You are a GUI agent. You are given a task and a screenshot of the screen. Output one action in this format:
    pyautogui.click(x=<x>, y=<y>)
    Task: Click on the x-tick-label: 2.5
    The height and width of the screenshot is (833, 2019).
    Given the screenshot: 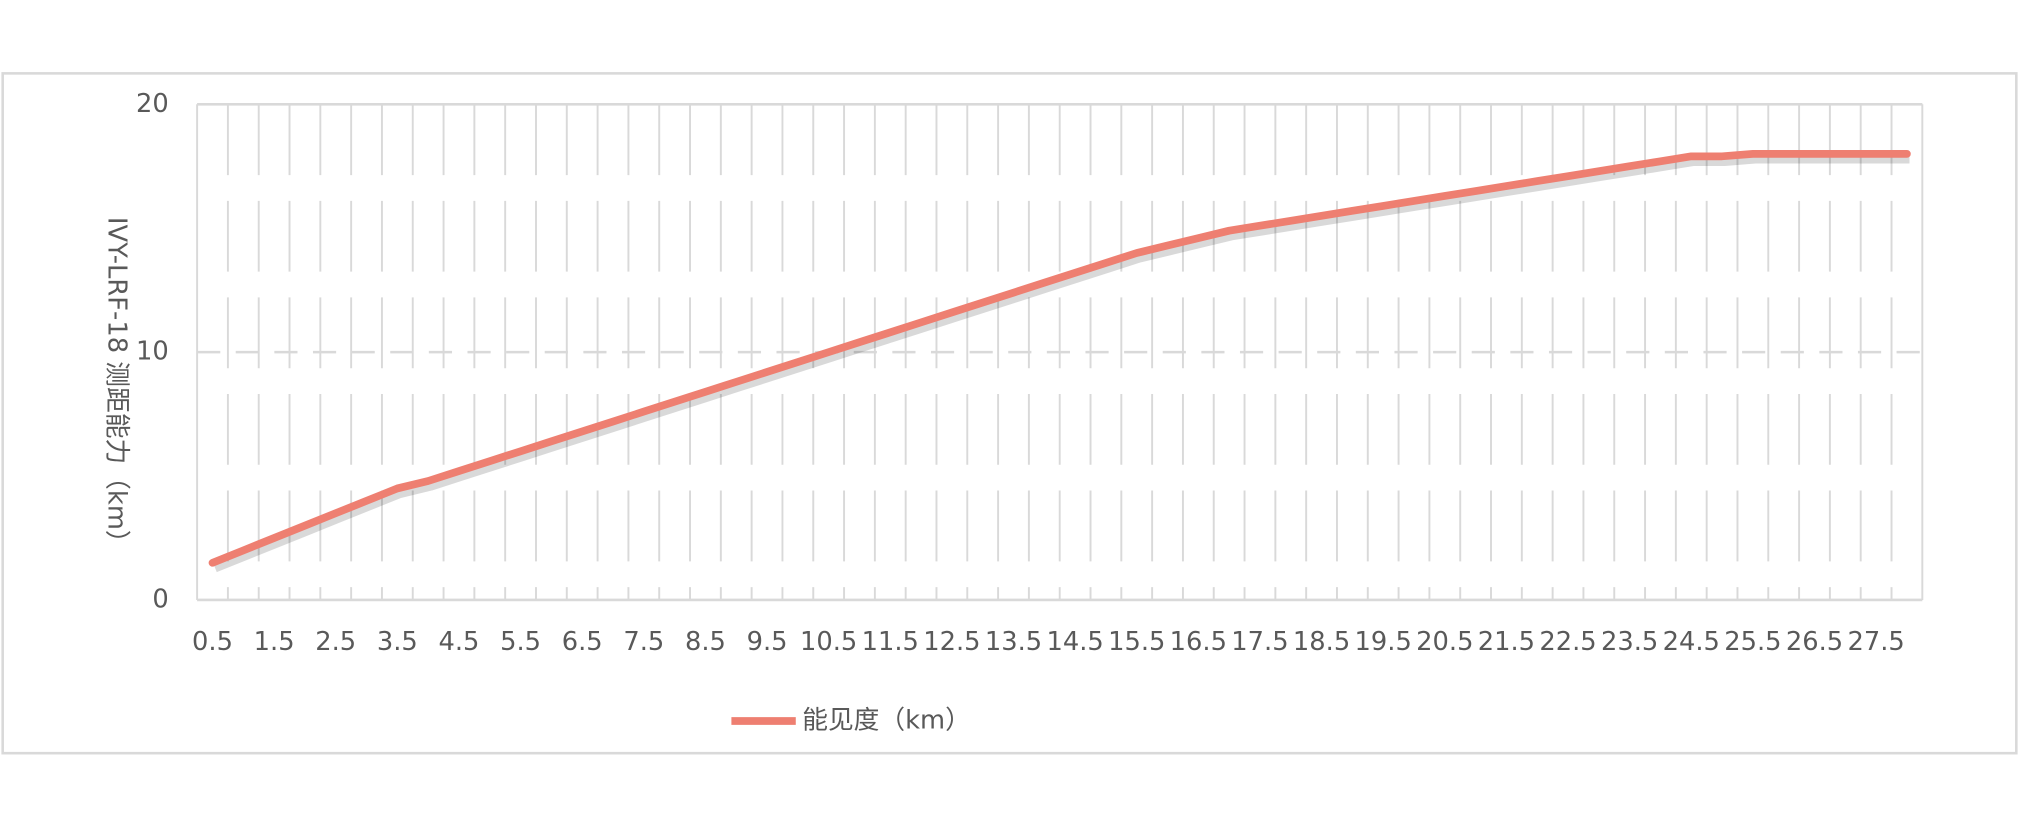 What is the action you would take?
    pyautogui.click(x=335, y=642)
    